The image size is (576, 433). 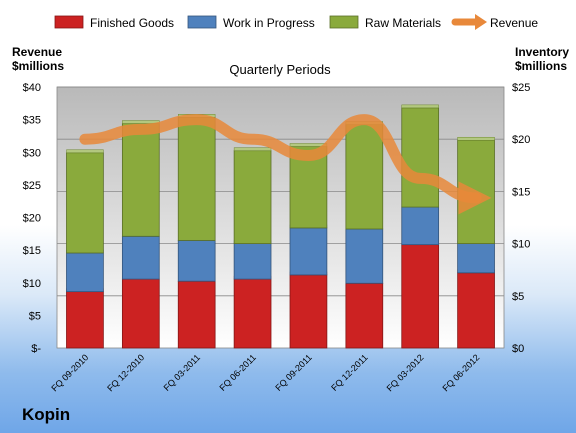 What do you see at coordinates (69, 372) in the screenshot?
I see `category-label: FQ 09-2010` at bounding box center [69, 372].